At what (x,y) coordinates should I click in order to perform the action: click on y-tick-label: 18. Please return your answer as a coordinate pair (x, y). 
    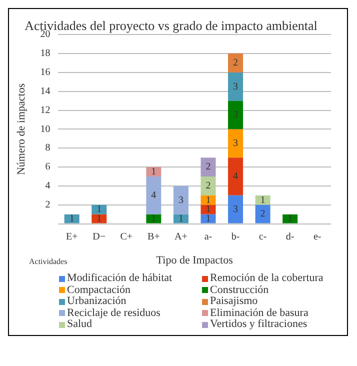
    Looking at the image, I should click on (45, 54).